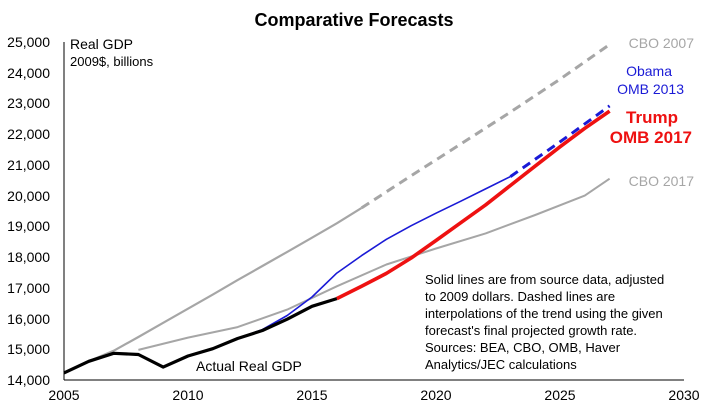  What do you see at coordinates (650, 89) in the screenshot?
I see `label-obama-line2: OMB 2013` at bounding box center [650, 89].